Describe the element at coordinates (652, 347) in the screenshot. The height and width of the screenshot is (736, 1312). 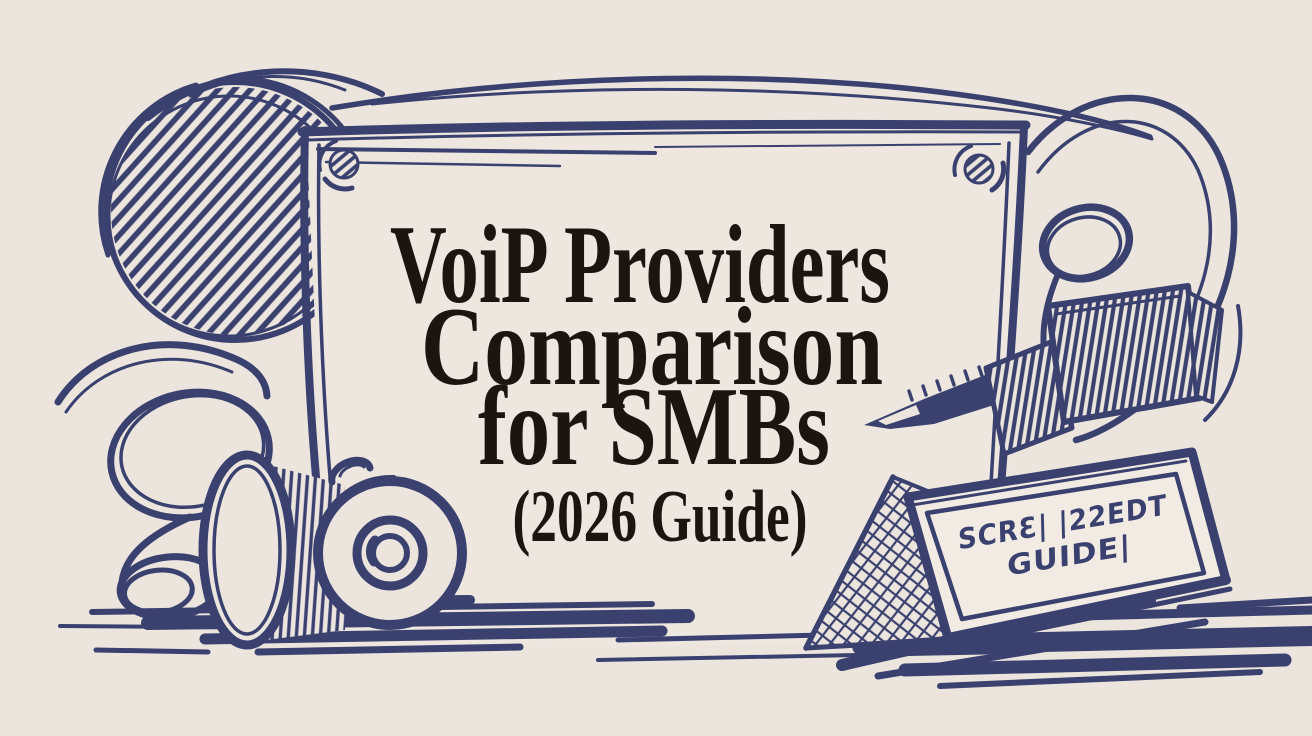
I see `title-line-2: Comparison` at that location.